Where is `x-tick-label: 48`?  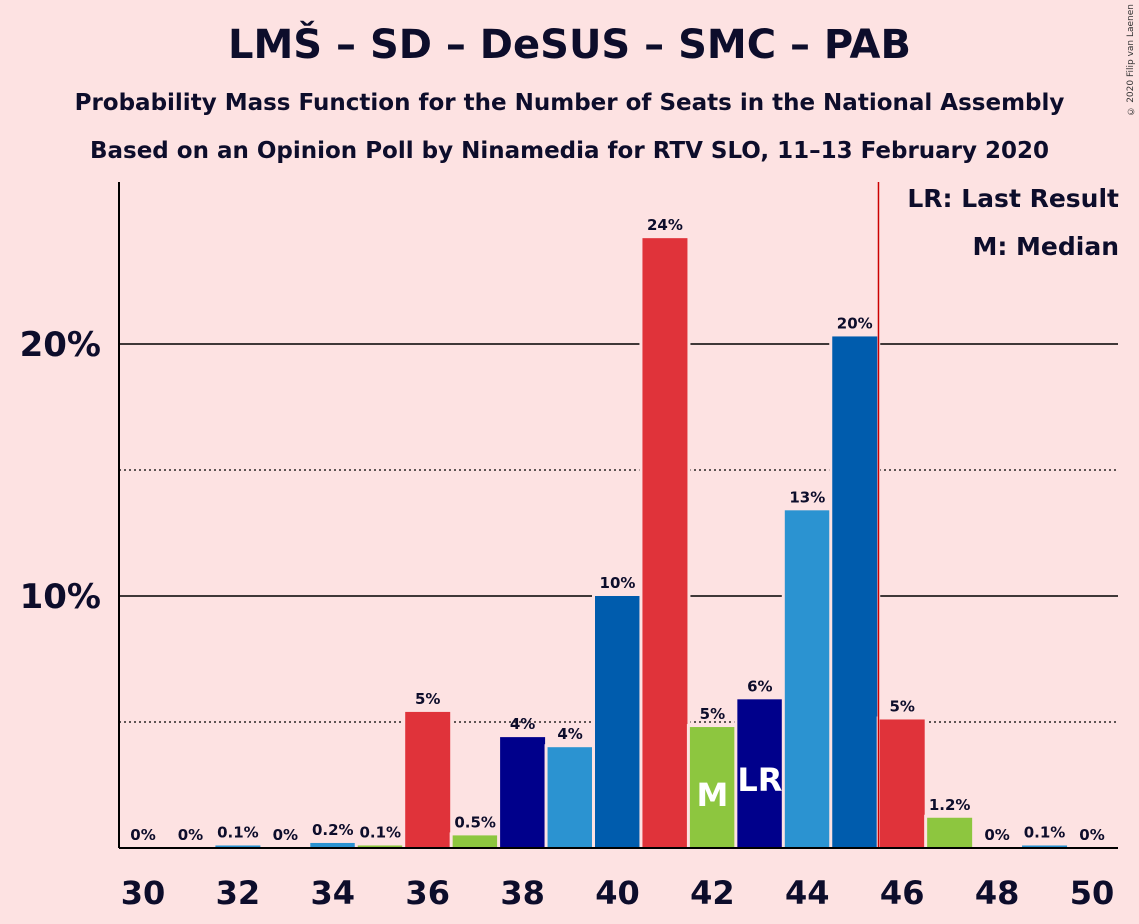 x-tick-label: 48 is located at coordinates (997, 893).